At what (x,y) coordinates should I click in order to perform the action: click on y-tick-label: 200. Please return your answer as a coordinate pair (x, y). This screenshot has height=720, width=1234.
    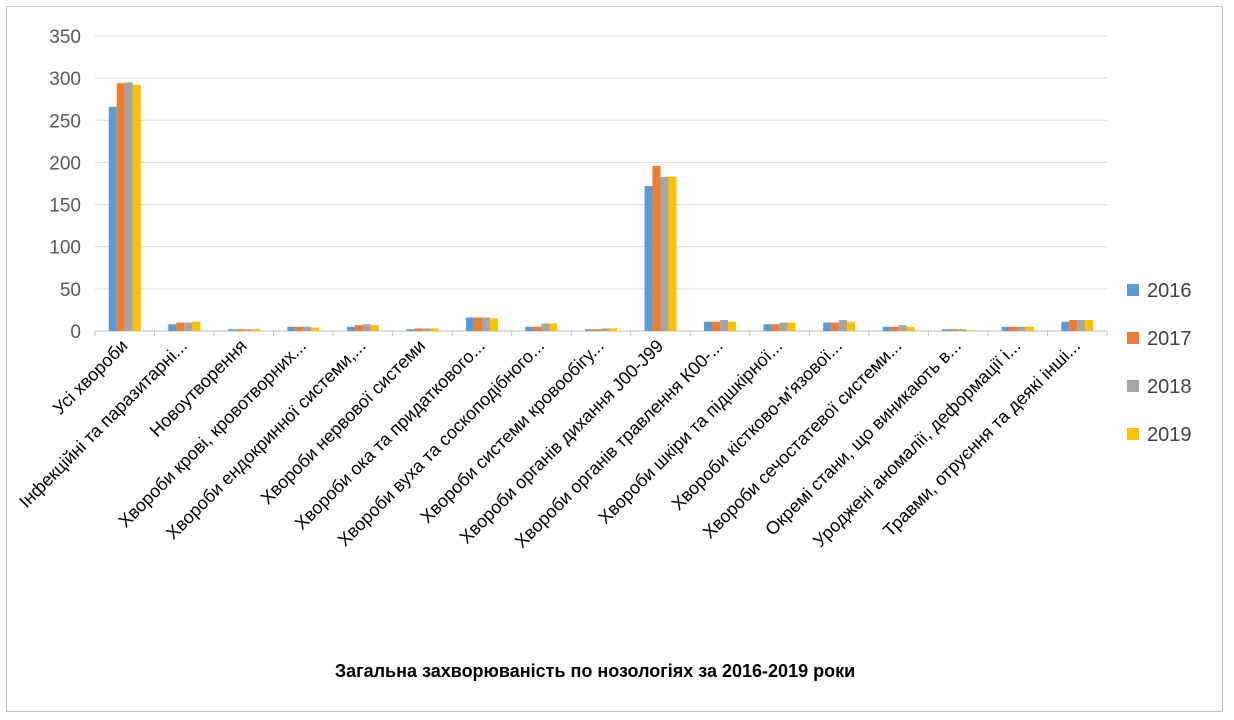
    Looking at the image, I should click on (65, 163).